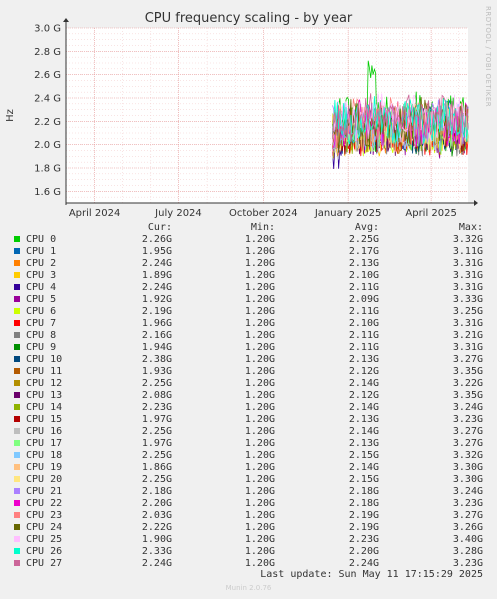 The width and height of the screenshot is (497, 599). I want to click on legend-label: CPU 10, so click(44, 359).